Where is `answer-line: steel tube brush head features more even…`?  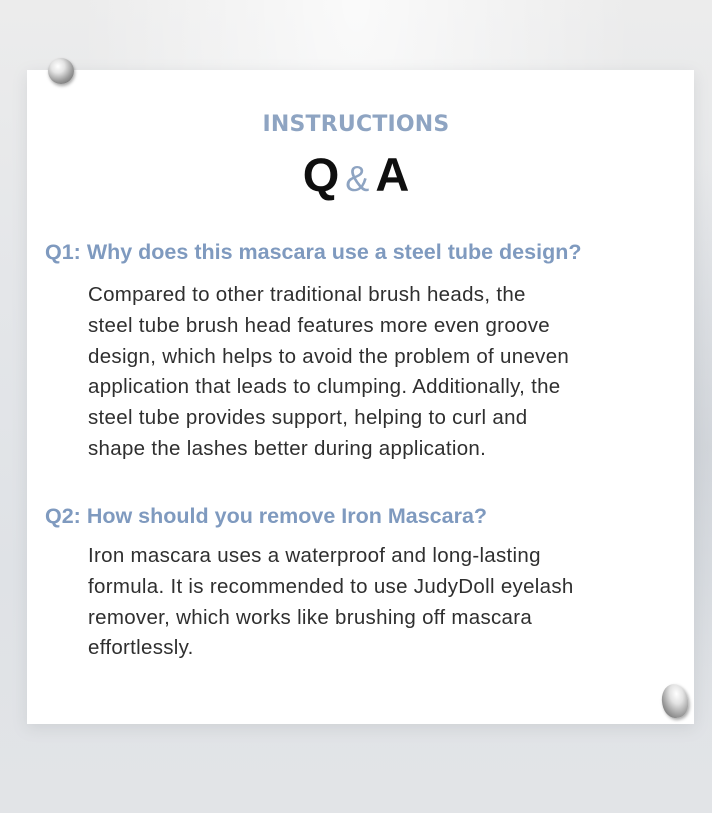
answer-line: steel tube brush head features more even… is located at coordinates (319, 325).